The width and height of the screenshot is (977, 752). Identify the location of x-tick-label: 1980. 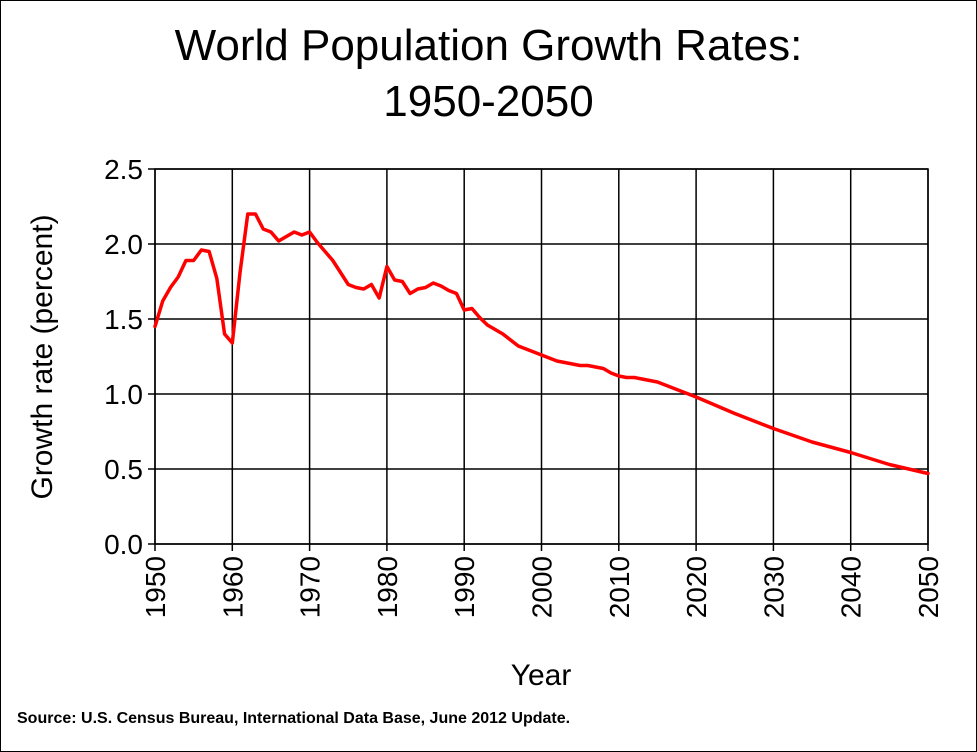
(387, 587).